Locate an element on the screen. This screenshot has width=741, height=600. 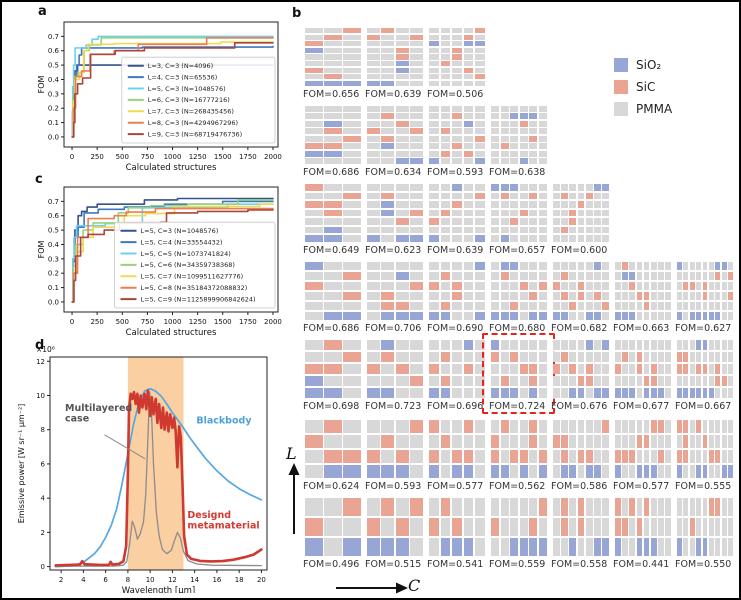
structure-grid-L6-C4 is located at coordinates (395, 291).